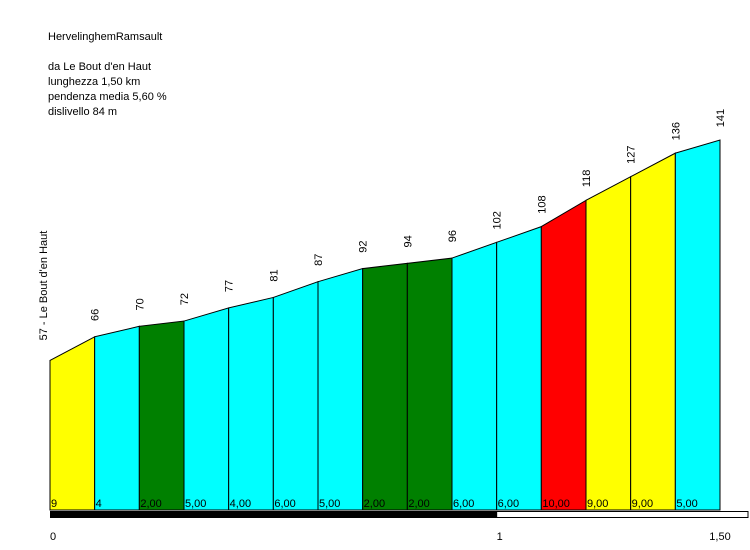  I want to click on altitude-label: 96, so click(453, 236).